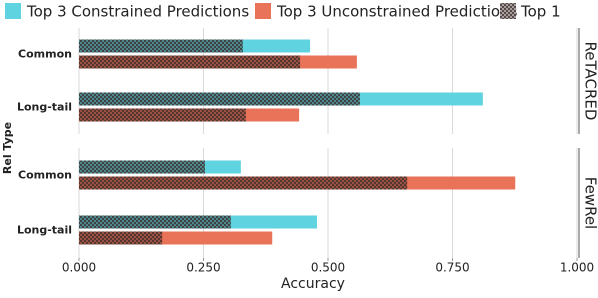 The height and width of the screenshot is (298, 598). What do you see at coordinates (313, 284) in the screenshot?
I see `x-axis-label: Accuracy` at bounding box center [313, 284].